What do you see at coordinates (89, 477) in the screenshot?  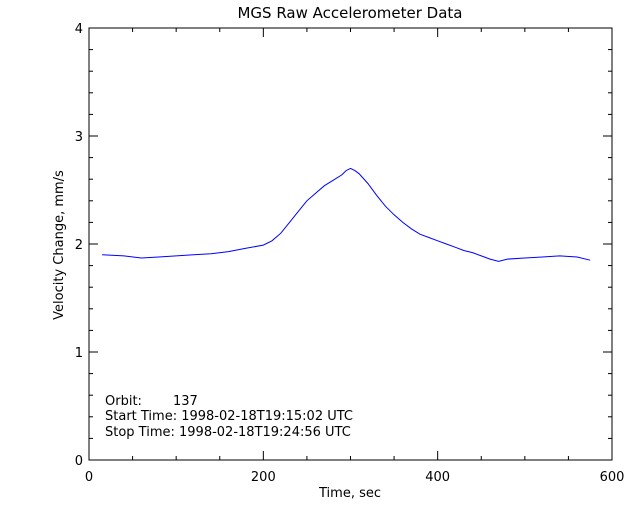 I see `x-tick-label: 0` at bounding box center [89, 477].